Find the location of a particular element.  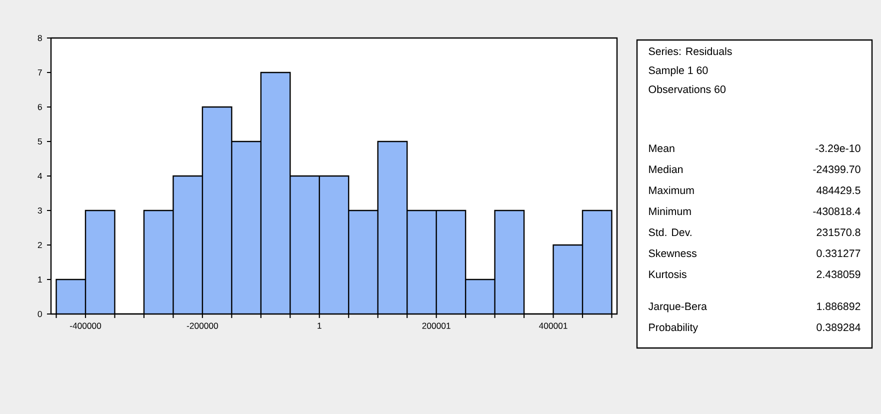

x-tick-label: 200001 is located at coordinates (436, 325).